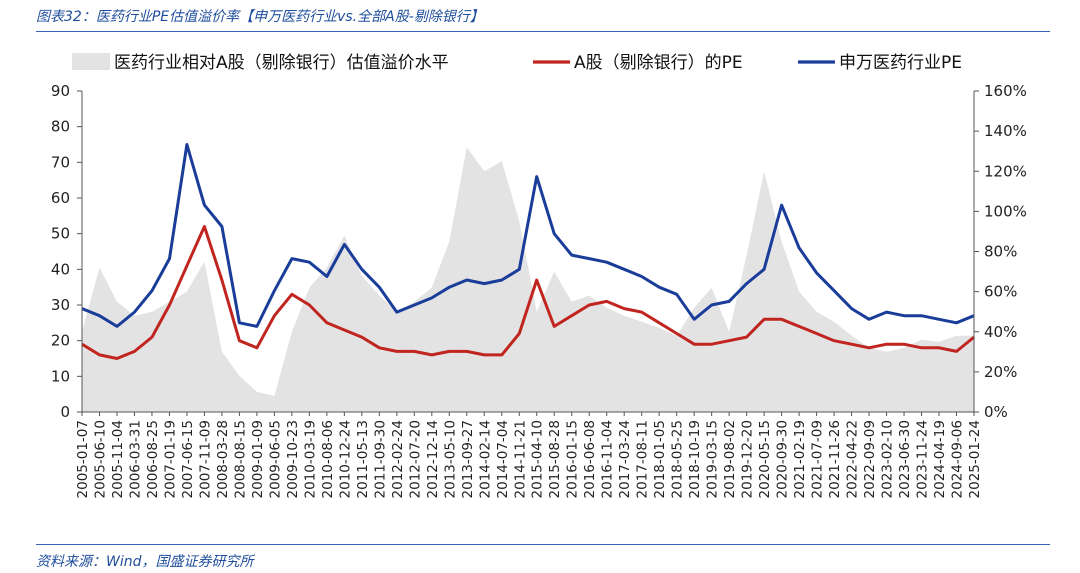 This screenshot has height=573, width=1080. Describe the element at coordinates (975, 459) in the screenshot. I see `x-tick-label: 2025-01-24` at that location.